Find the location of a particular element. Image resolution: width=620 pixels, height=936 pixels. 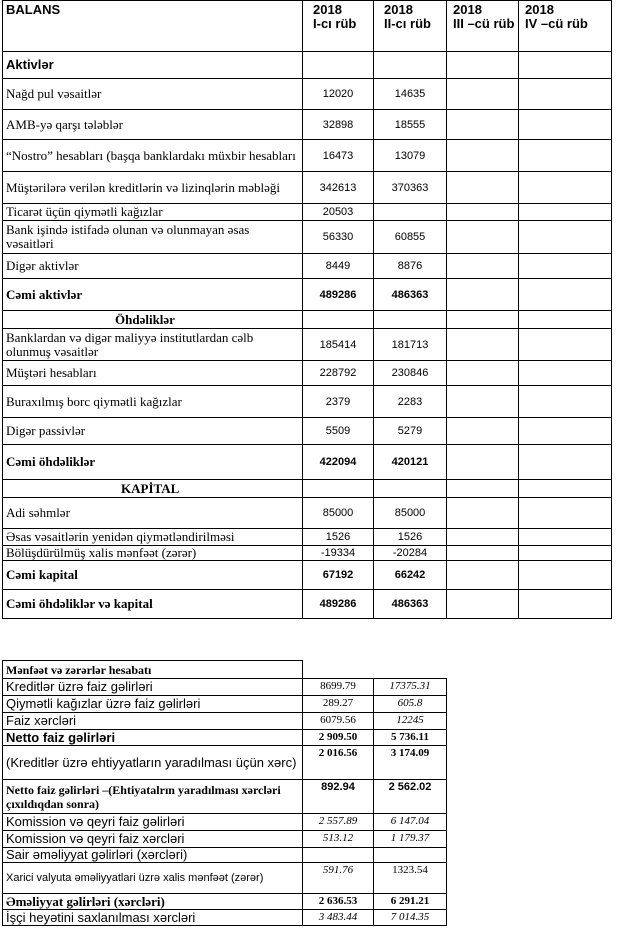

balance-row: Müştəri hesabları 228792 230846 is located at coordinates (307, 373).